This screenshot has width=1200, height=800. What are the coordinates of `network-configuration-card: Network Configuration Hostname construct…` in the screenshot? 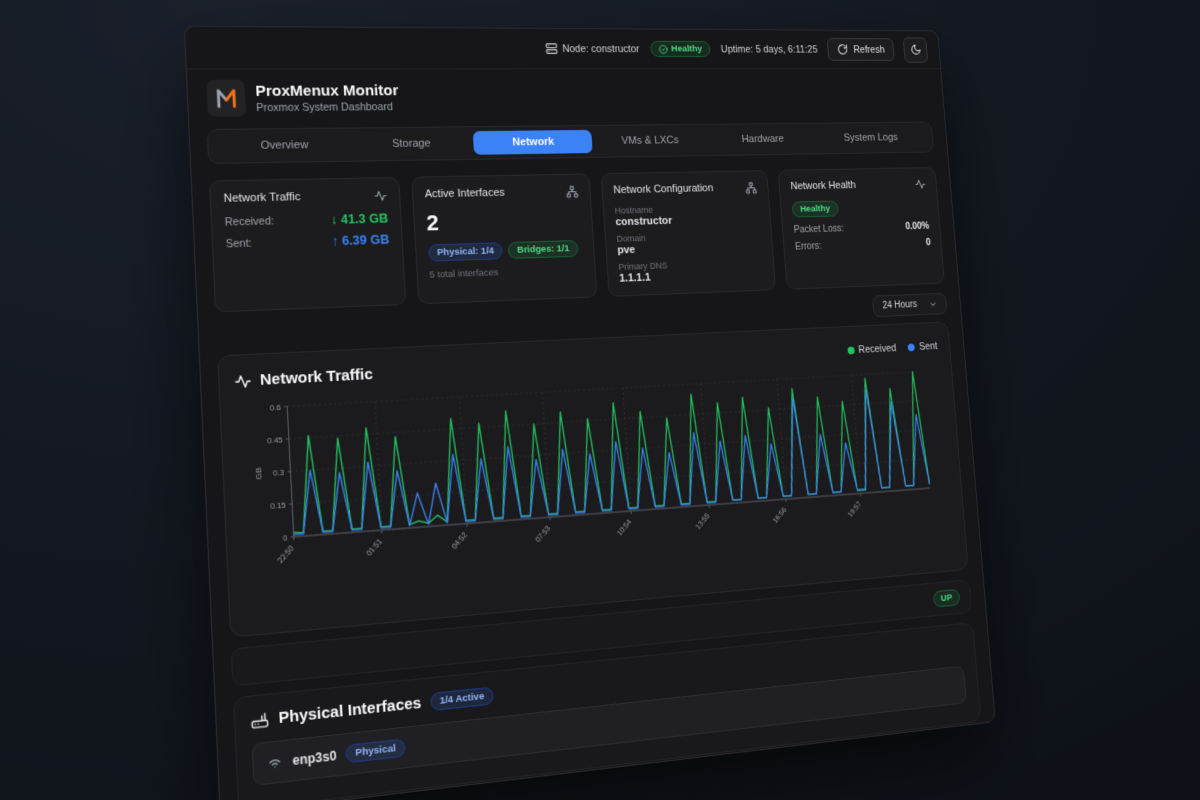 It's located at (688, 233).